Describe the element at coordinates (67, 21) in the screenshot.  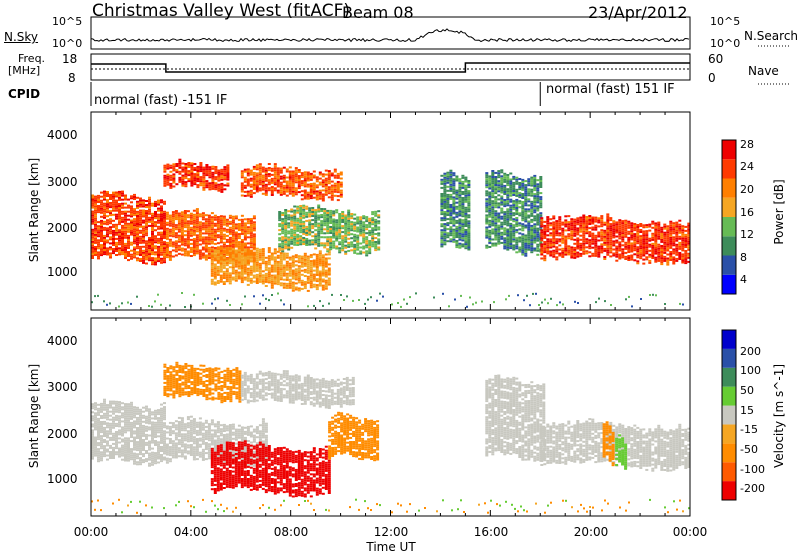
I see `noise-left-tick-top: 10^5` at that location.